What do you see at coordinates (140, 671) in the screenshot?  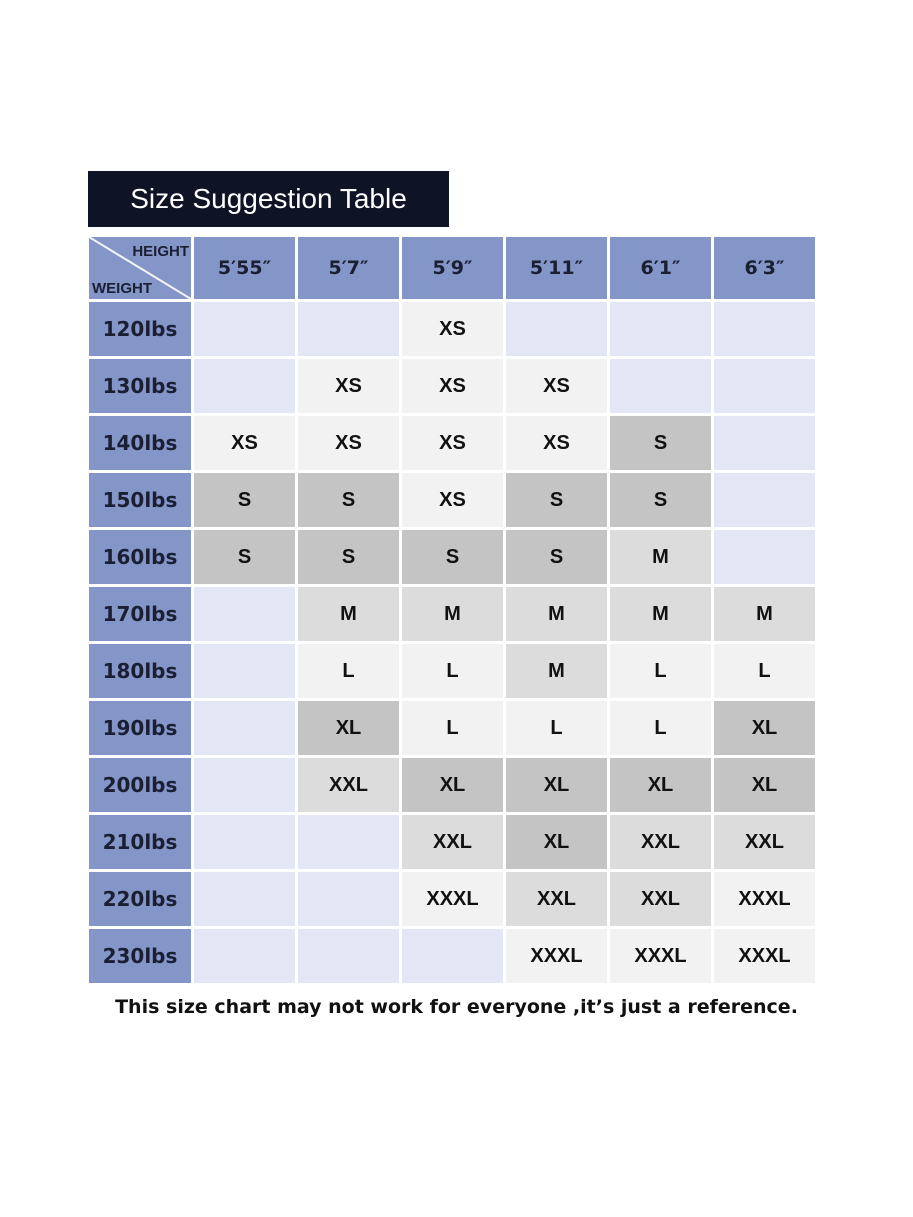 I see `weight-header: 180lbs` at bounding box center [140, 671].